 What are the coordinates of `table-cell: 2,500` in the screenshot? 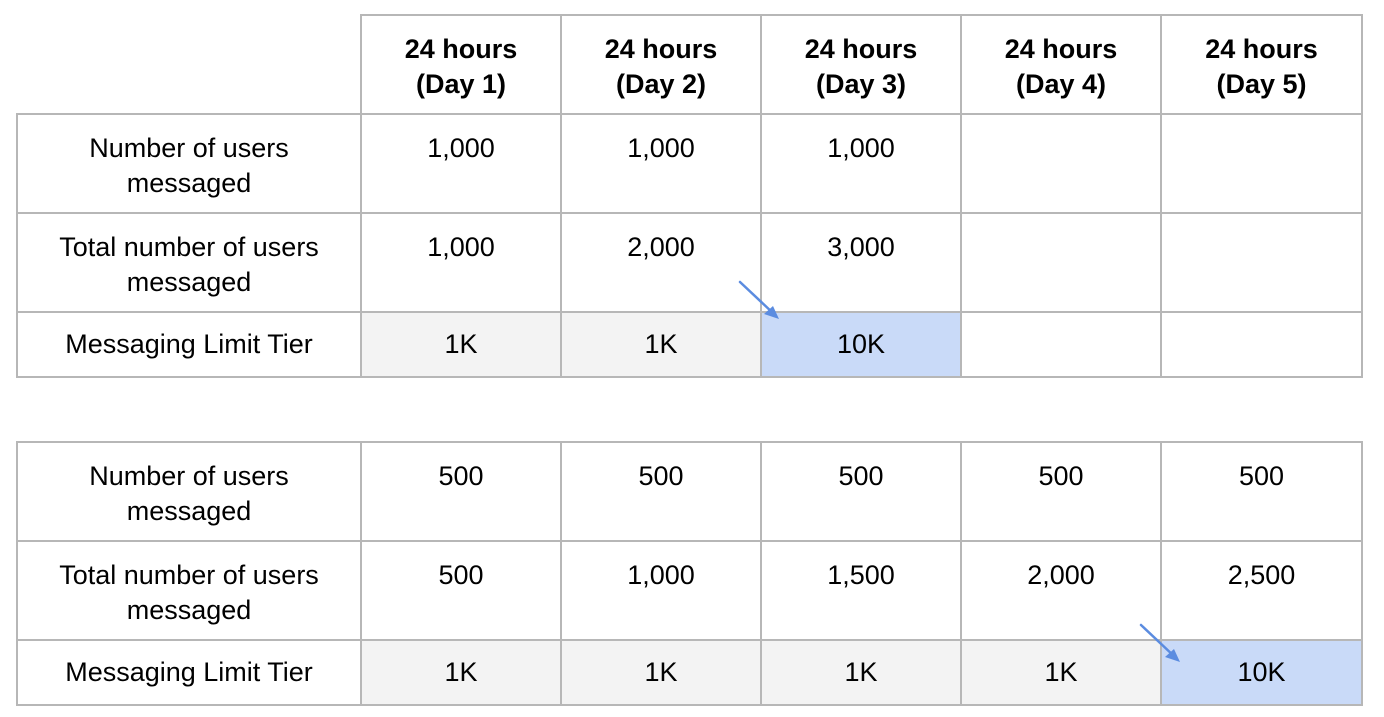 It's located at (1261, 590).